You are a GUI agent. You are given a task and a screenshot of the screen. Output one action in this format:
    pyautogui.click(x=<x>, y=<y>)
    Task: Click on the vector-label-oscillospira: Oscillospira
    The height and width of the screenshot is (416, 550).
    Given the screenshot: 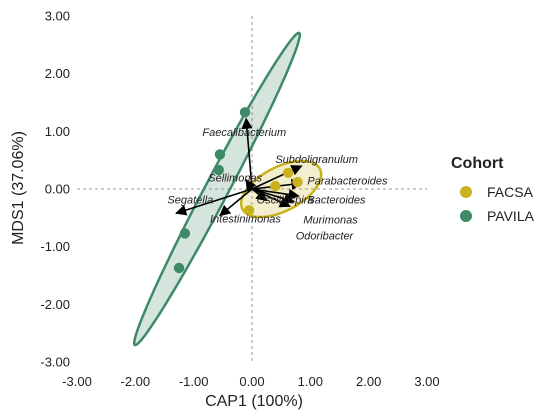 What is the action you would take?
    pyautogui.click(x=285, y=200)
    